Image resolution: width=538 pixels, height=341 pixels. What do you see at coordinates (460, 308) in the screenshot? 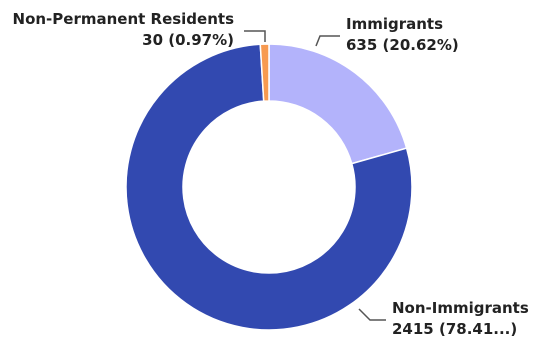
I see `slice-label-non-immigrants: Non-Immigrants` at bounding box center [460, 308].